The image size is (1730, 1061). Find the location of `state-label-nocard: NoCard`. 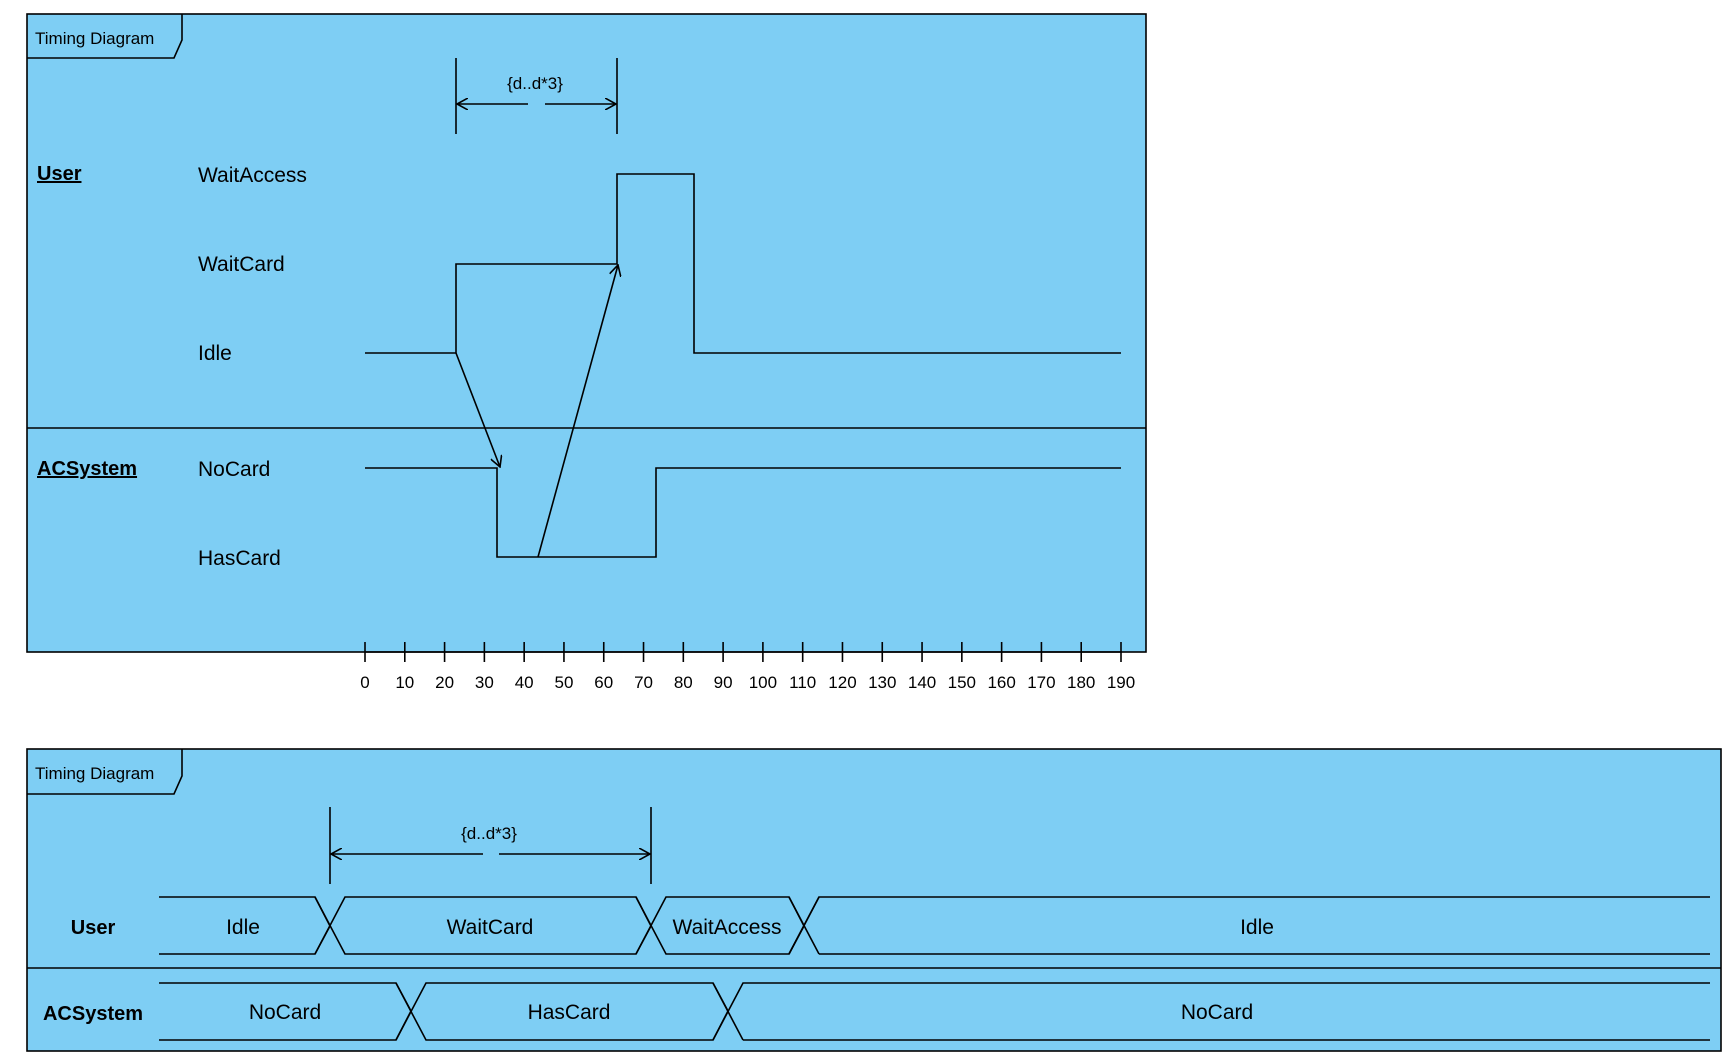

state-label-nocard: NoCard is located at coordinates (234, 469).